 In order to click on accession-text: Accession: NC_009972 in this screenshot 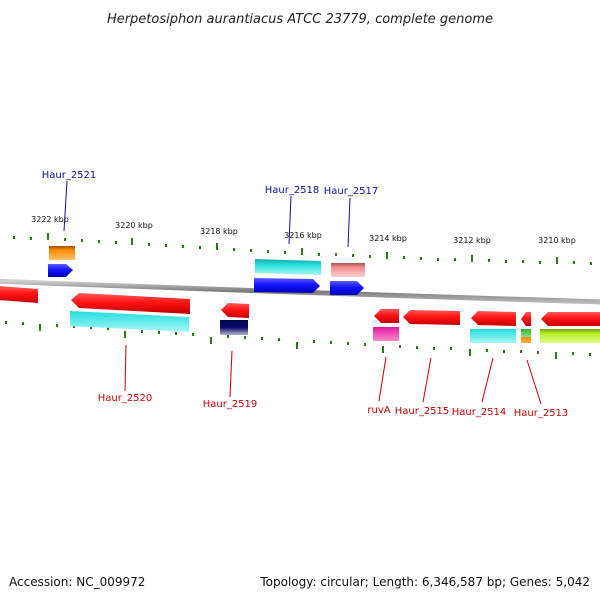, I will do `click(77, 582)`.